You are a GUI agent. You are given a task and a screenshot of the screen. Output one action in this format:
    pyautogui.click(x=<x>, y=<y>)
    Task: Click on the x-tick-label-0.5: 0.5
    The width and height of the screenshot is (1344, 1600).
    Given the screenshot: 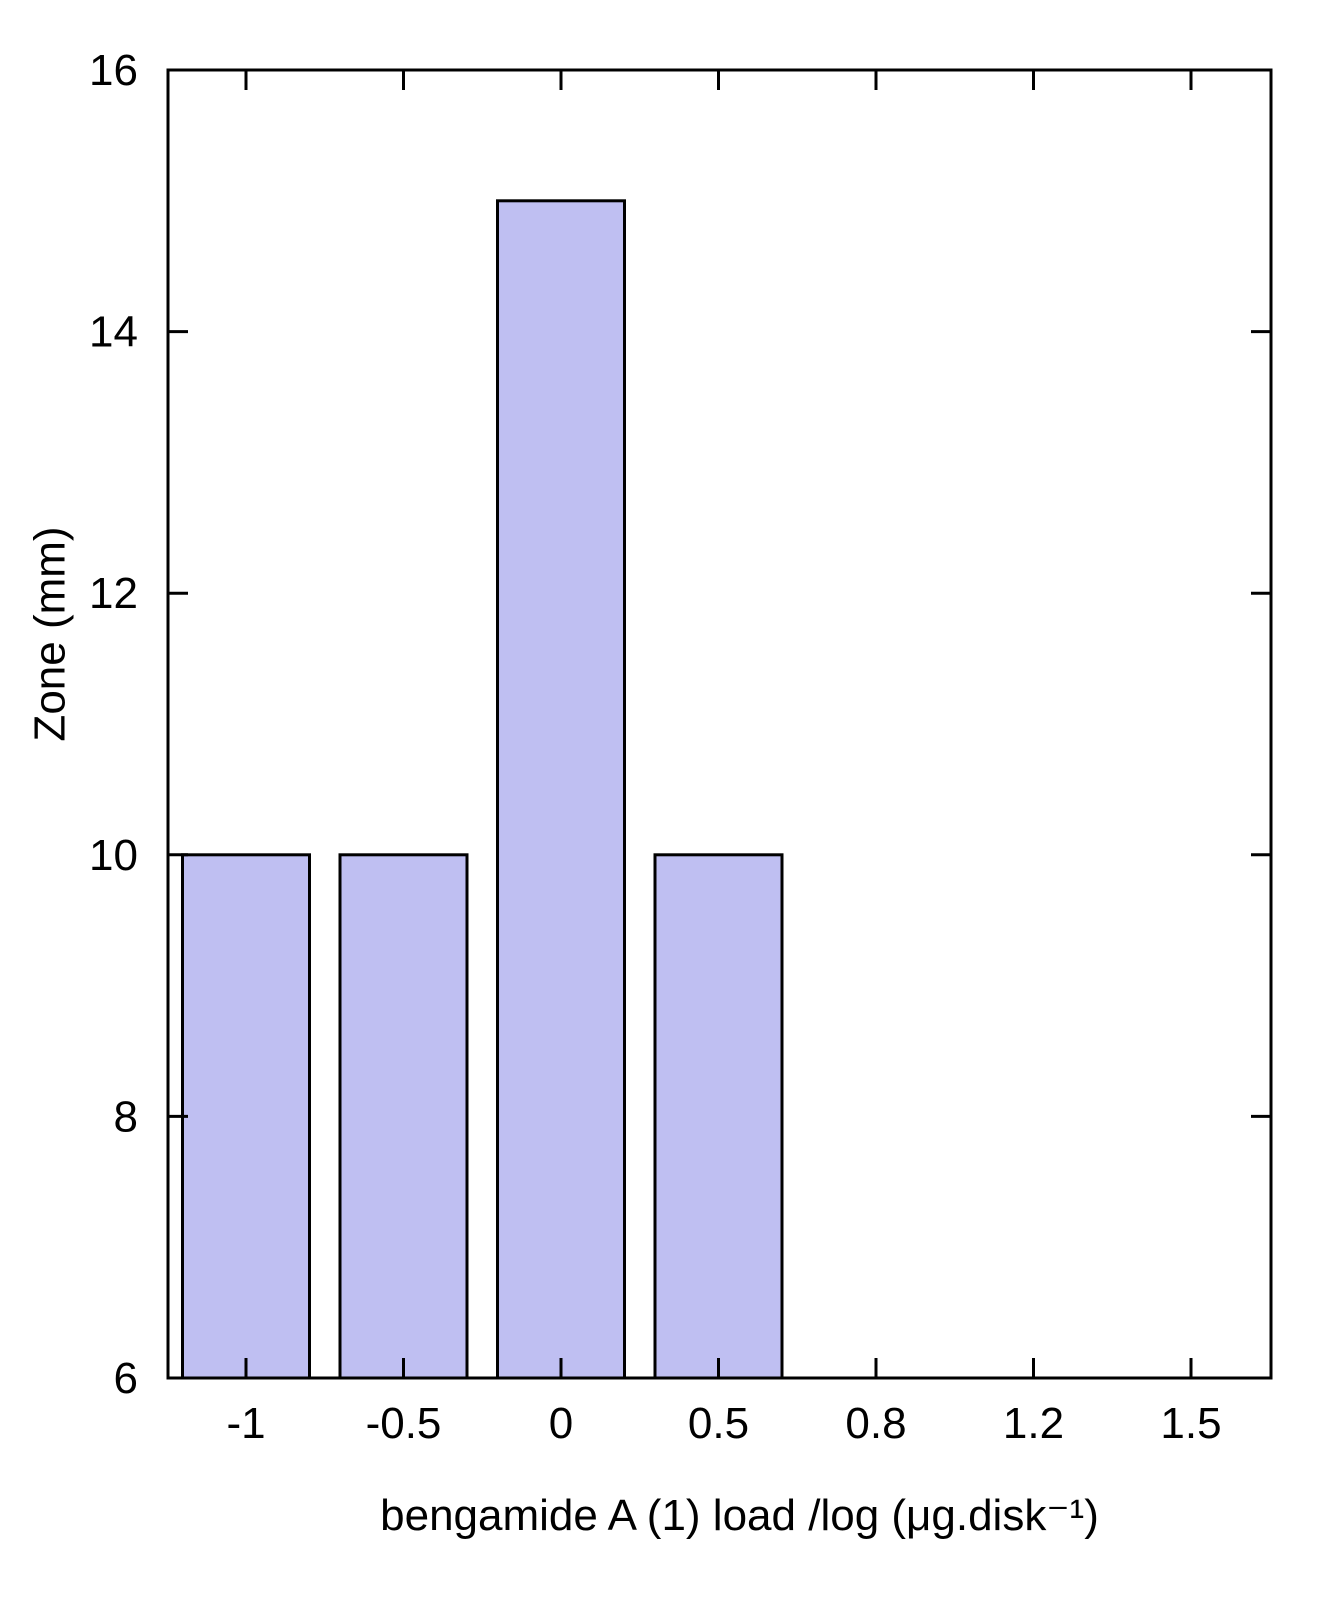 What is the action you would take?
    pyautogui.click(x=718, y=1423)
    